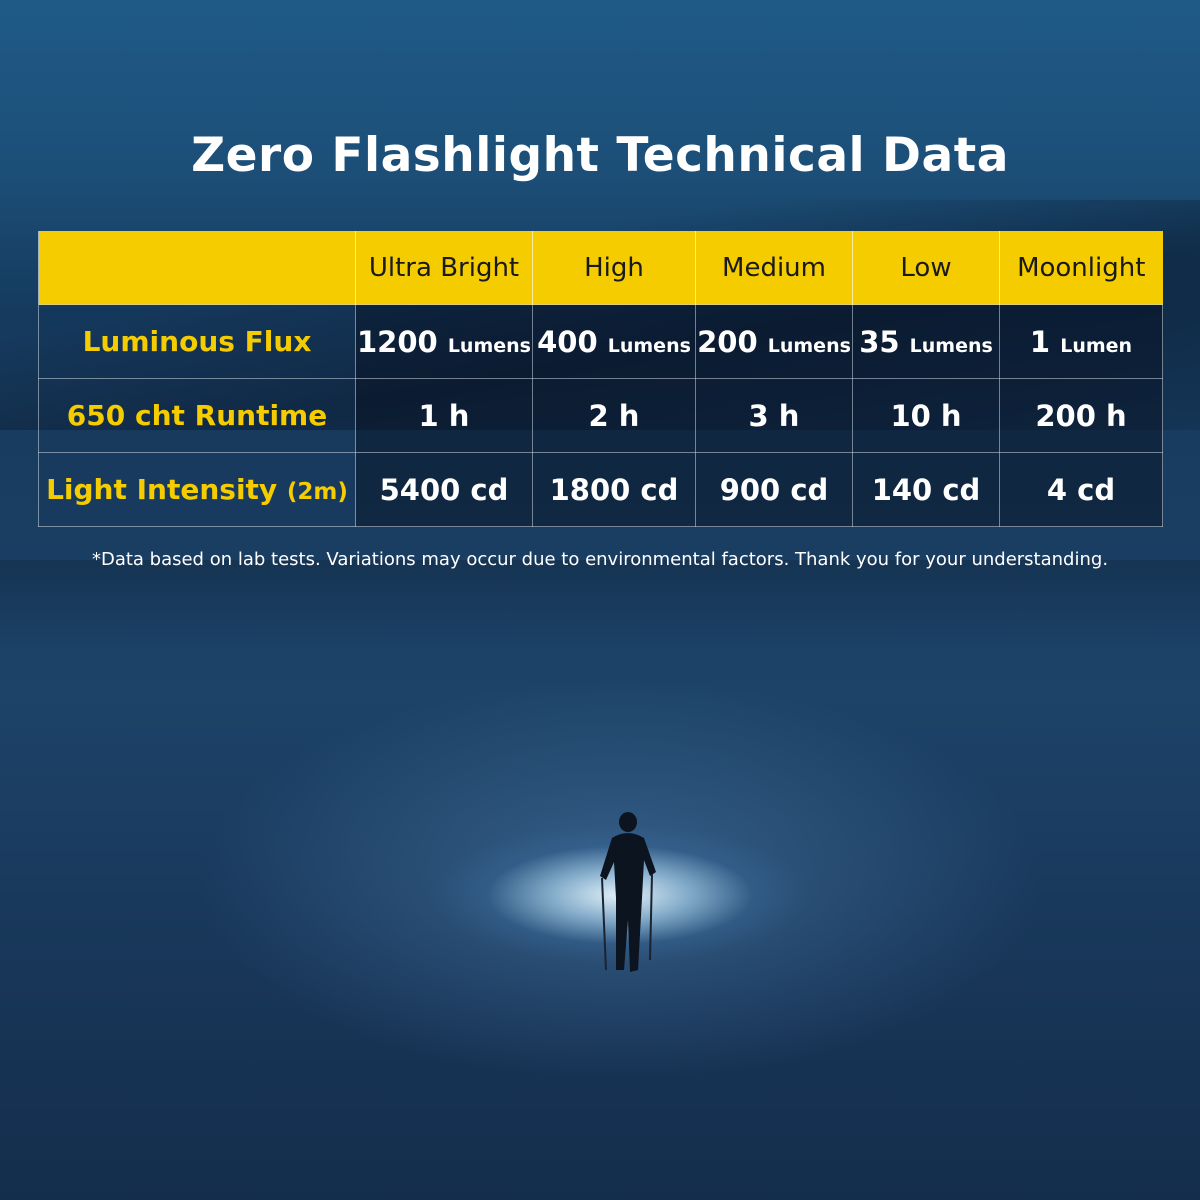 Image resolution: width=1200 pixels, height=1200 pixels. What do you see at coordinates (628, 892) in the screenshot?
I see `hiker-silhouette` at bounding box center [628, 892].